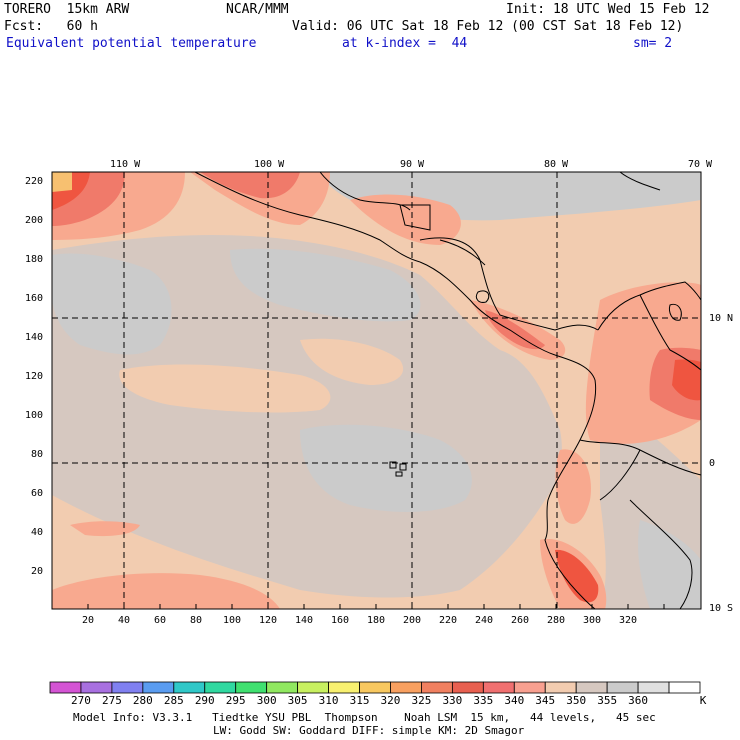 The height and width of the screenshot is (740, 740). What do you see at coordinates (484, 620) in the screenshot?
I see `x-tick-label: 240` at bounding box center [484, 620].